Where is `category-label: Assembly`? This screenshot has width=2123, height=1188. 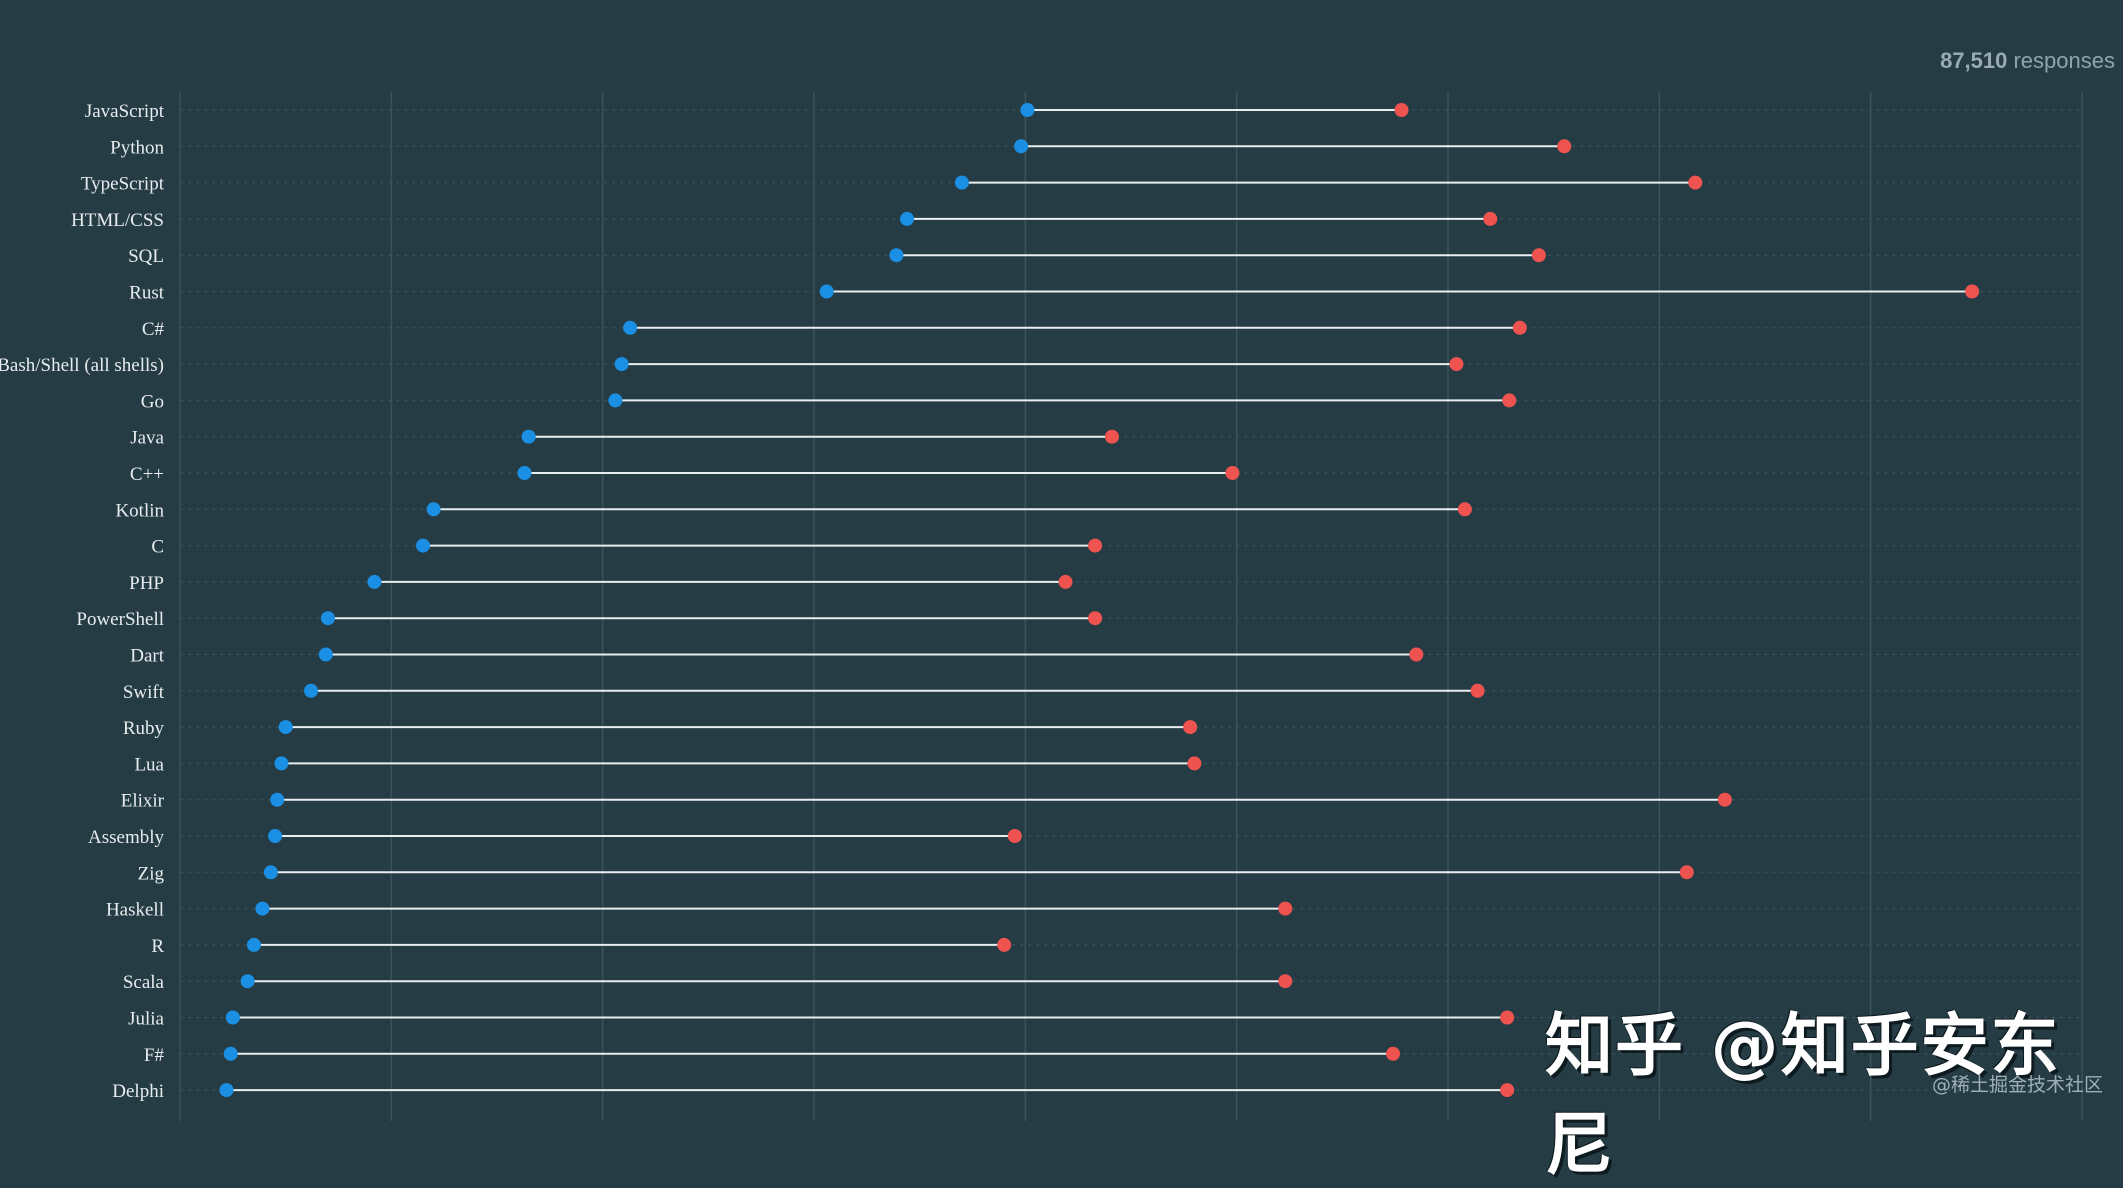 category-label: Assembly is located at coordinates (126, 837).